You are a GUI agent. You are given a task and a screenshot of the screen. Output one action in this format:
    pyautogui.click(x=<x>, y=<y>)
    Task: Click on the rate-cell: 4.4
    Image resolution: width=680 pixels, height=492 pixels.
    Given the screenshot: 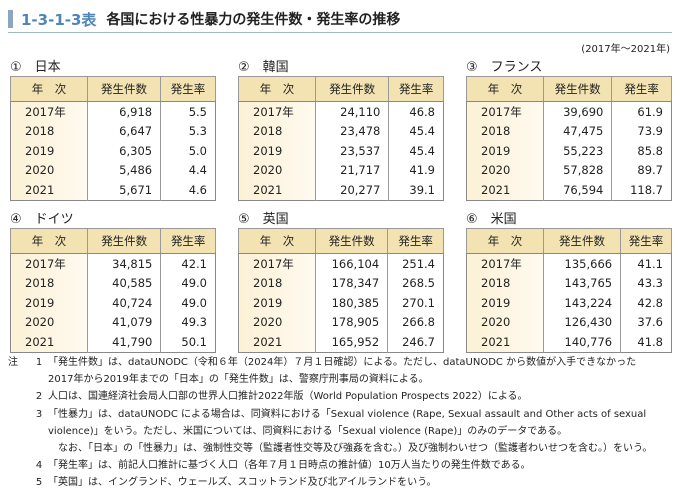 What is the action you would take?
    pyautogui.click(x=197, y=170)
    